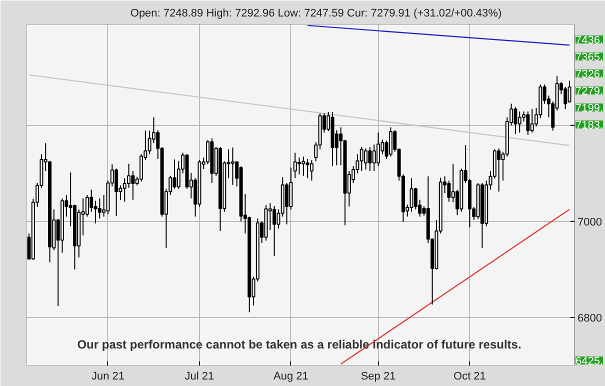 The image size is (605, 386). I want to click on text: 7199., so click(590, 108).